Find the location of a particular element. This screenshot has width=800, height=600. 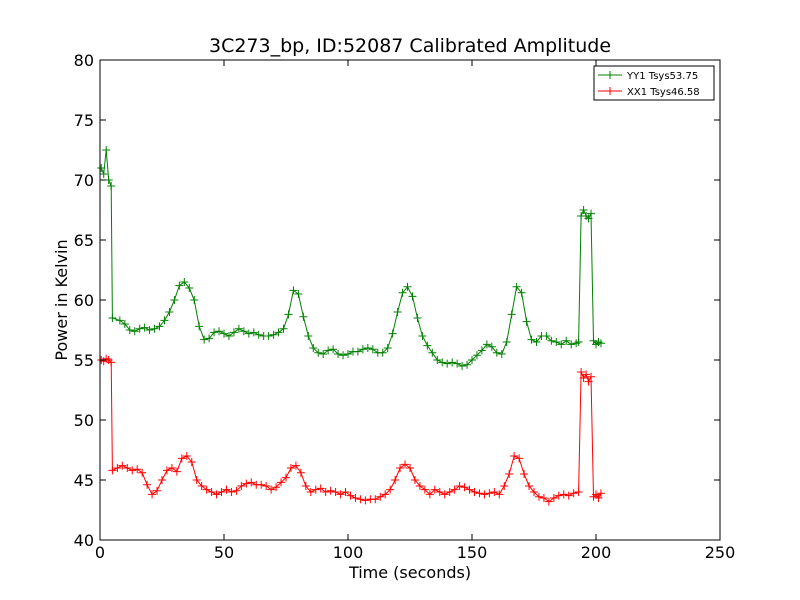

y-tick-label: 75 is located at coordinates (84, 120).